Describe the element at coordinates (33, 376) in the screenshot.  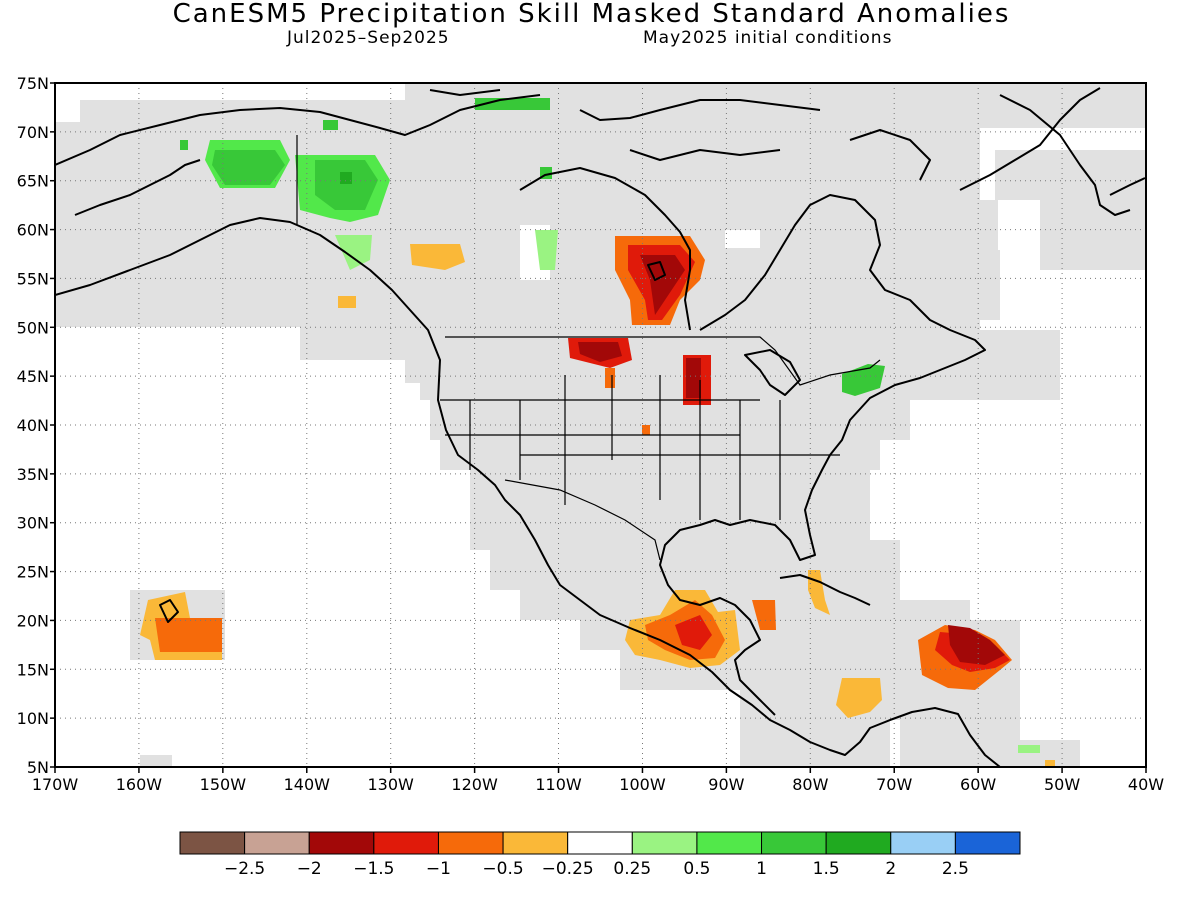
I see `lat-label: 45N` at that location.